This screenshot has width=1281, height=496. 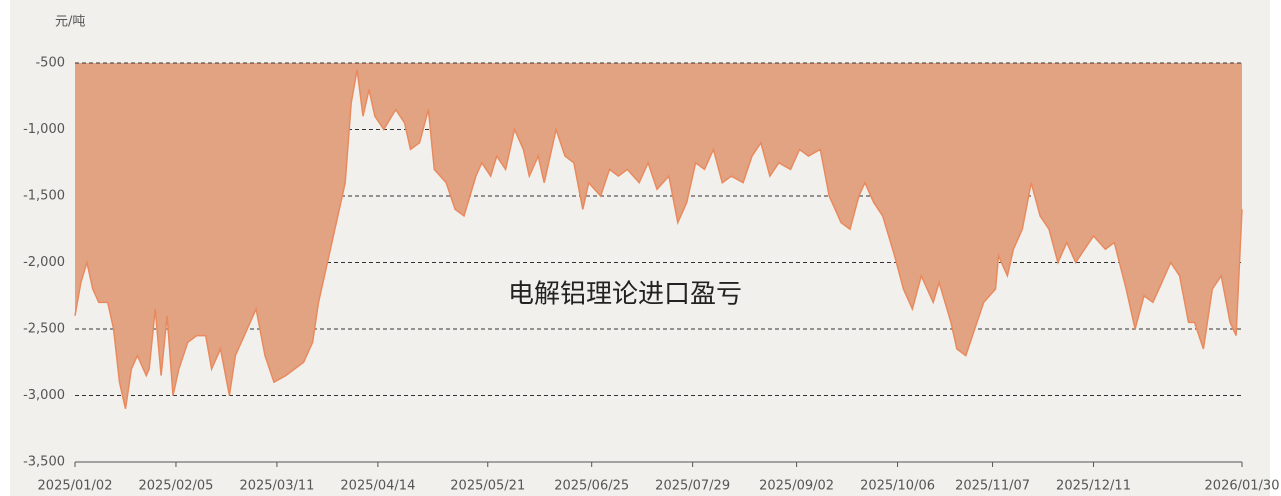 What do you see at coordinates (1093, 486) in the screenshot?
I see `x-tick-label: 2025/12/11` at bounding box center [1093, 486].